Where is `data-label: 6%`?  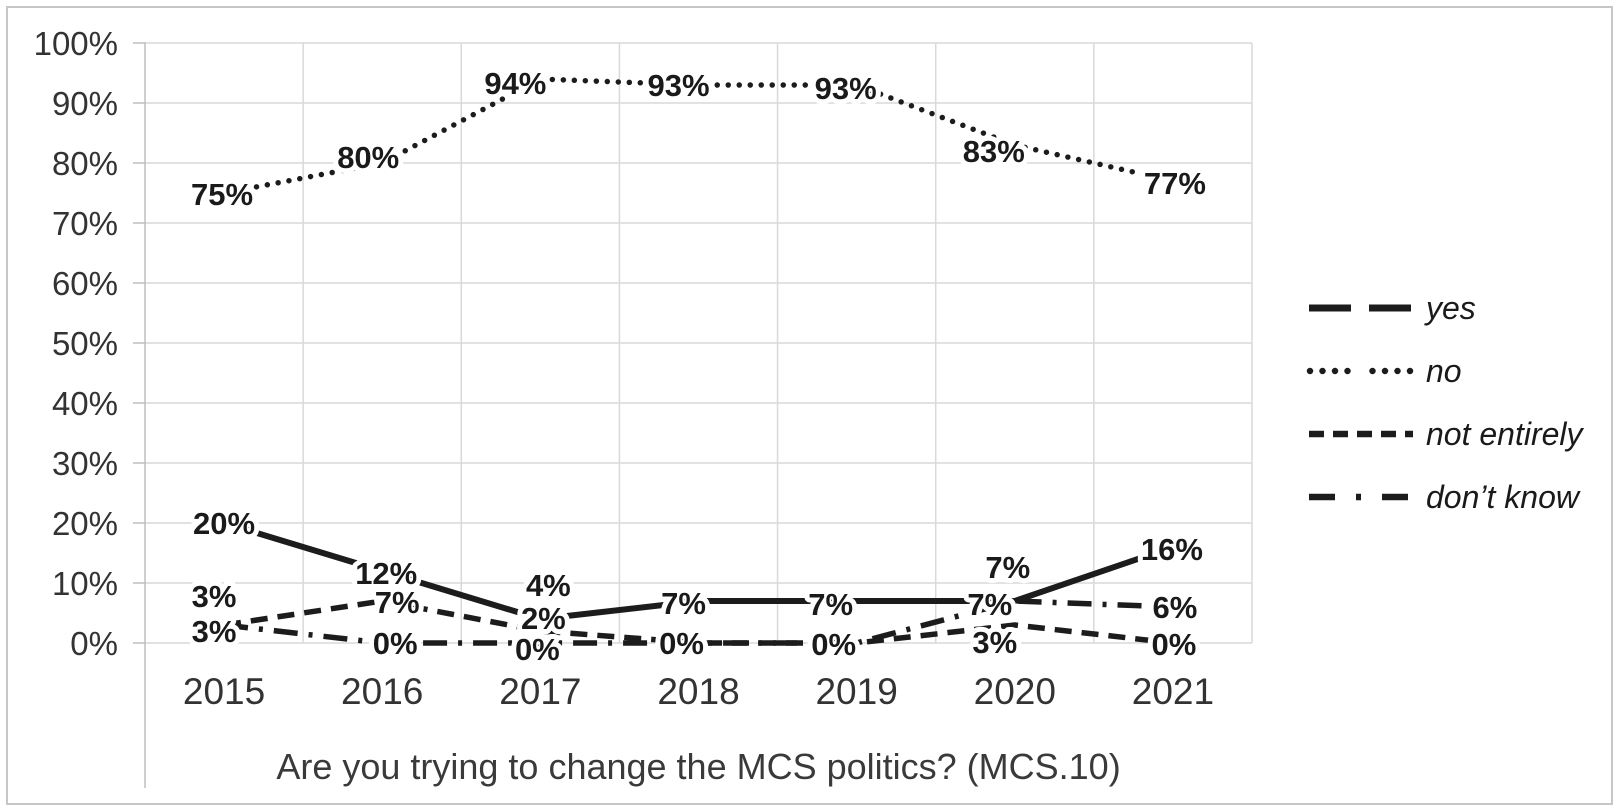 data-label: 6% is located at coordinates (1175, 607).